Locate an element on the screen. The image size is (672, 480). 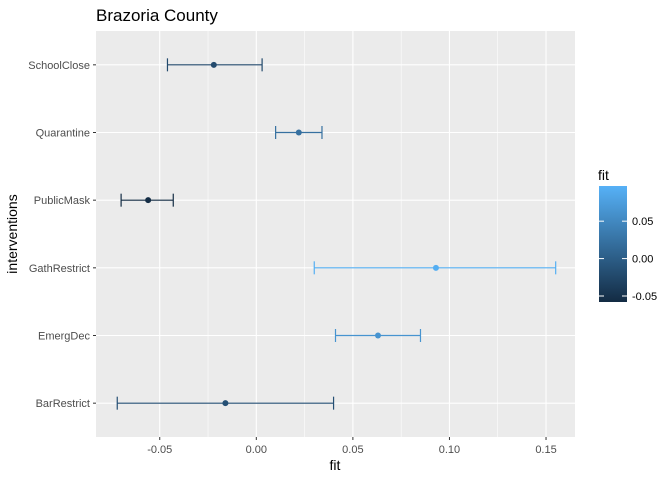
y-tick-label: BarRestrict is located at coordinates (63, 404).